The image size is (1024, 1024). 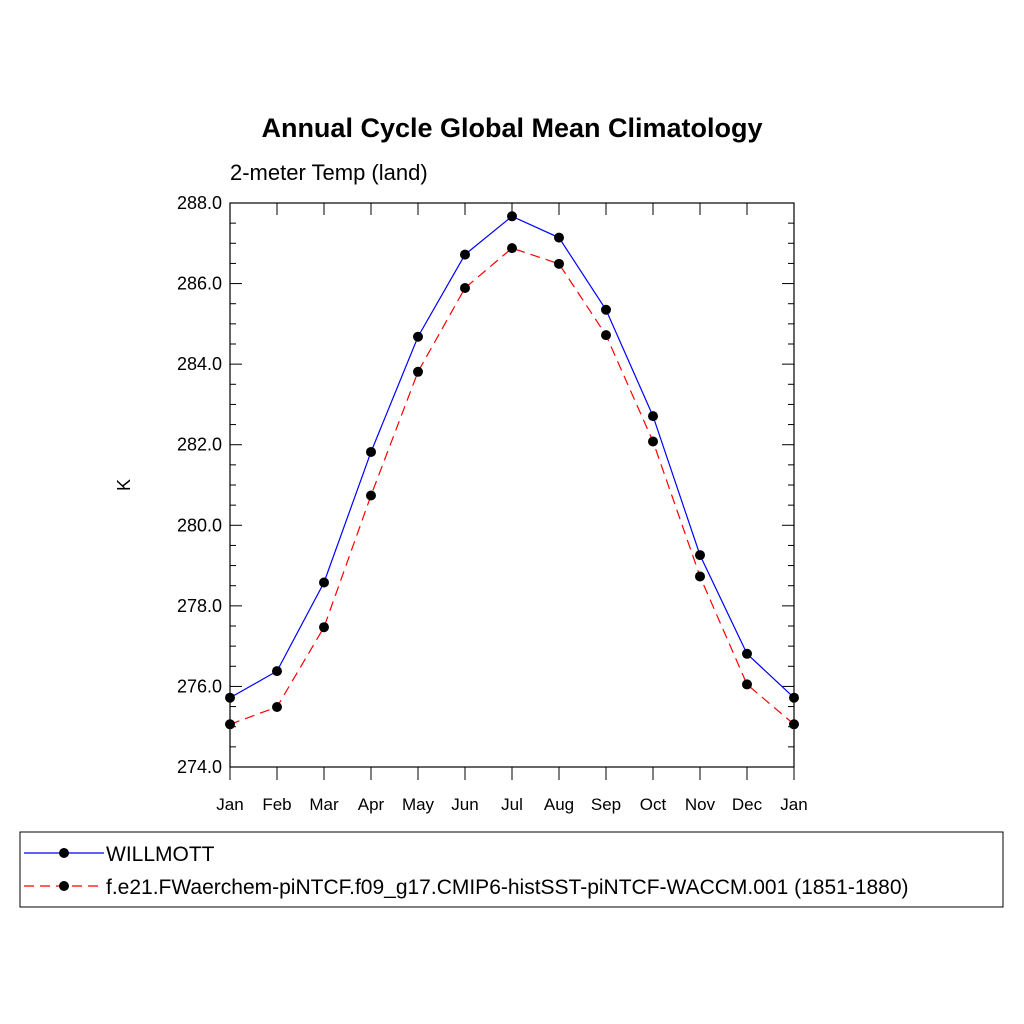 What do you see at coordinates (418, 804) in the screenshot?
I see `x-tick-label: May` at bounding box center [418, 804].